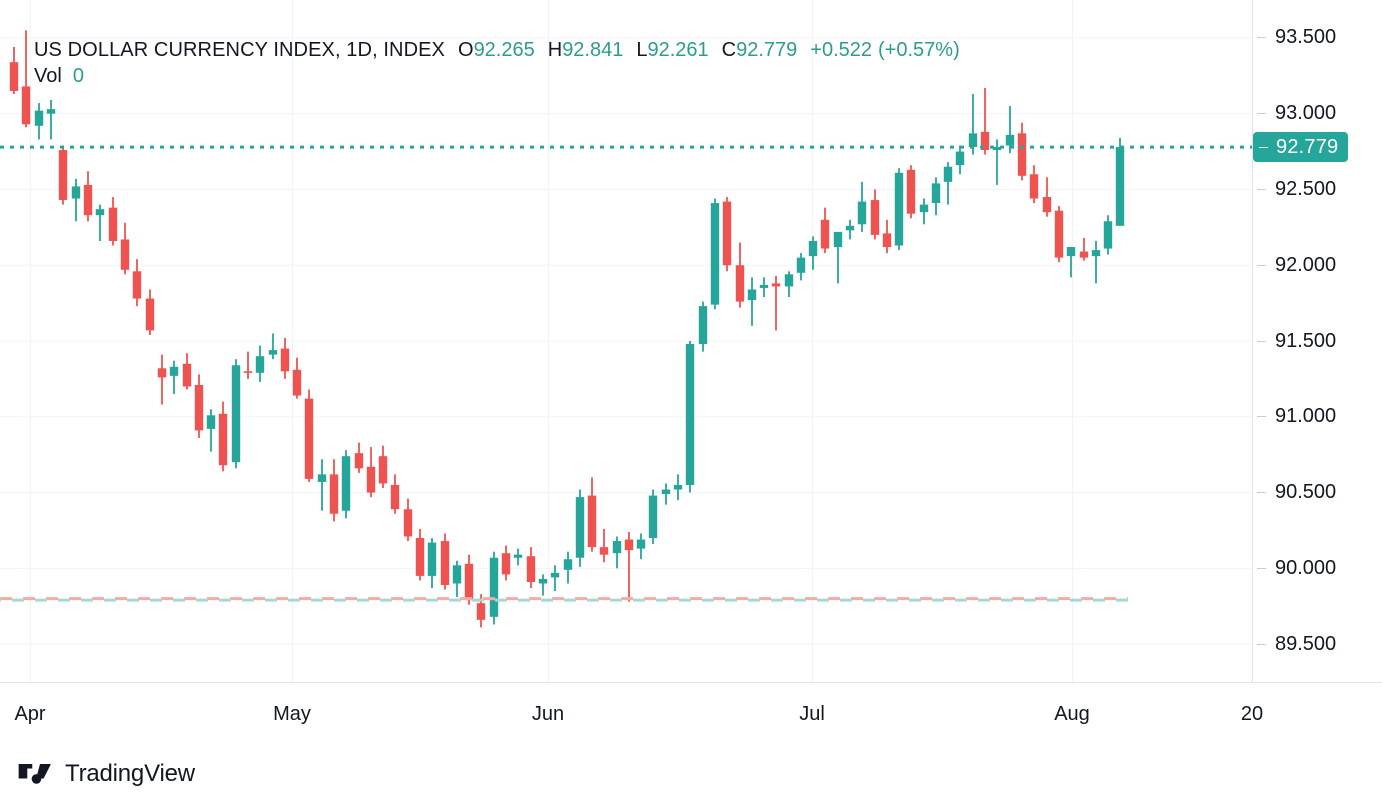 This screenshot has width=1382, height=812. Describe the element at coordinates (30, 714) in the screenshot. I see `time-axis-label: Apr` at that location.